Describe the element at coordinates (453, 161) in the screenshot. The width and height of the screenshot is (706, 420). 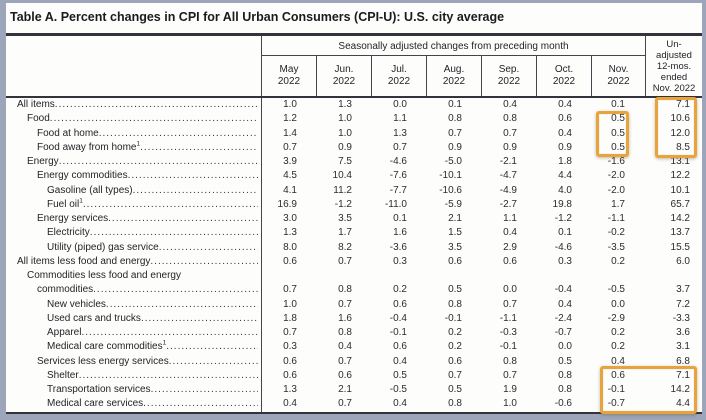
I see `cell-month-value: -5.0` at that location.